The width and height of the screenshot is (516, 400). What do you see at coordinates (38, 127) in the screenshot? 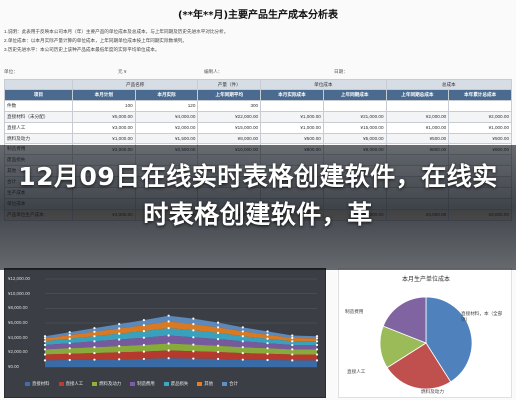
I see `row-label-cell: 直接人工` at bounding box center [38, 127].